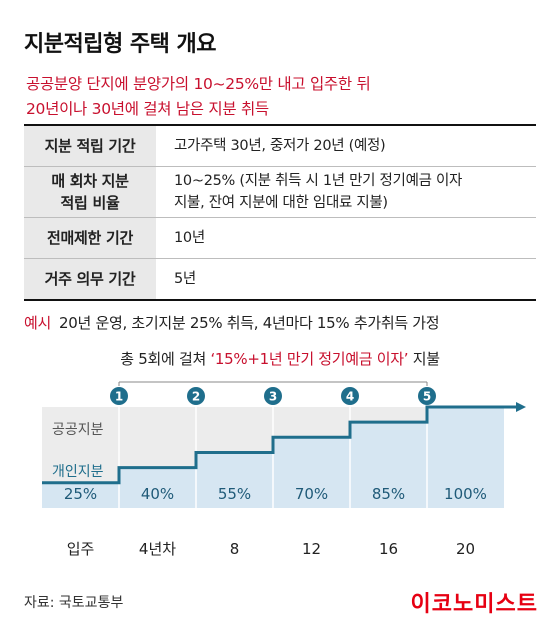 This screenshot has height=634, width=560. I want to click on subtitle-line-1: 공공분양 단지에 분양가의 10~25%만 내고 입주한 뒤, so click(198, 84).